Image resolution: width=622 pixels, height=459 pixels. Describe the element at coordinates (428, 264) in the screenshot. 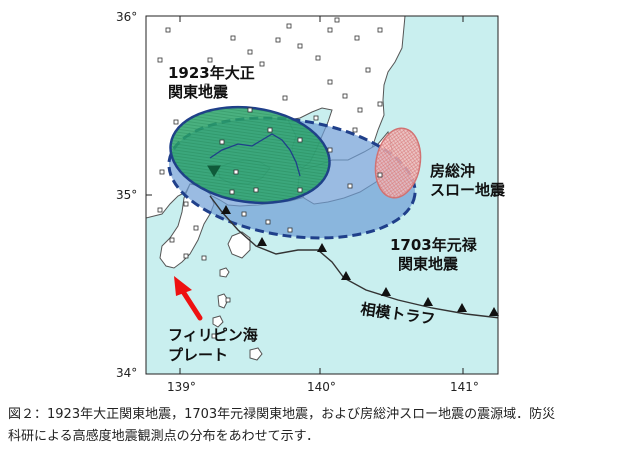

I see `genroku-label-line2: 関東地震` at that location.